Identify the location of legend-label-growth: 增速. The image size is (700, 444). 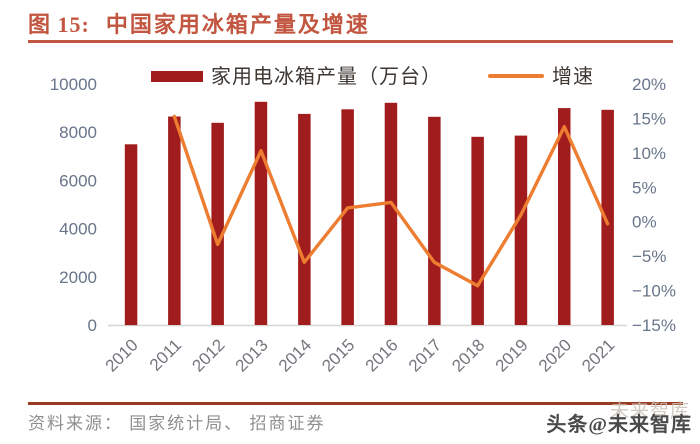
(573, 77).